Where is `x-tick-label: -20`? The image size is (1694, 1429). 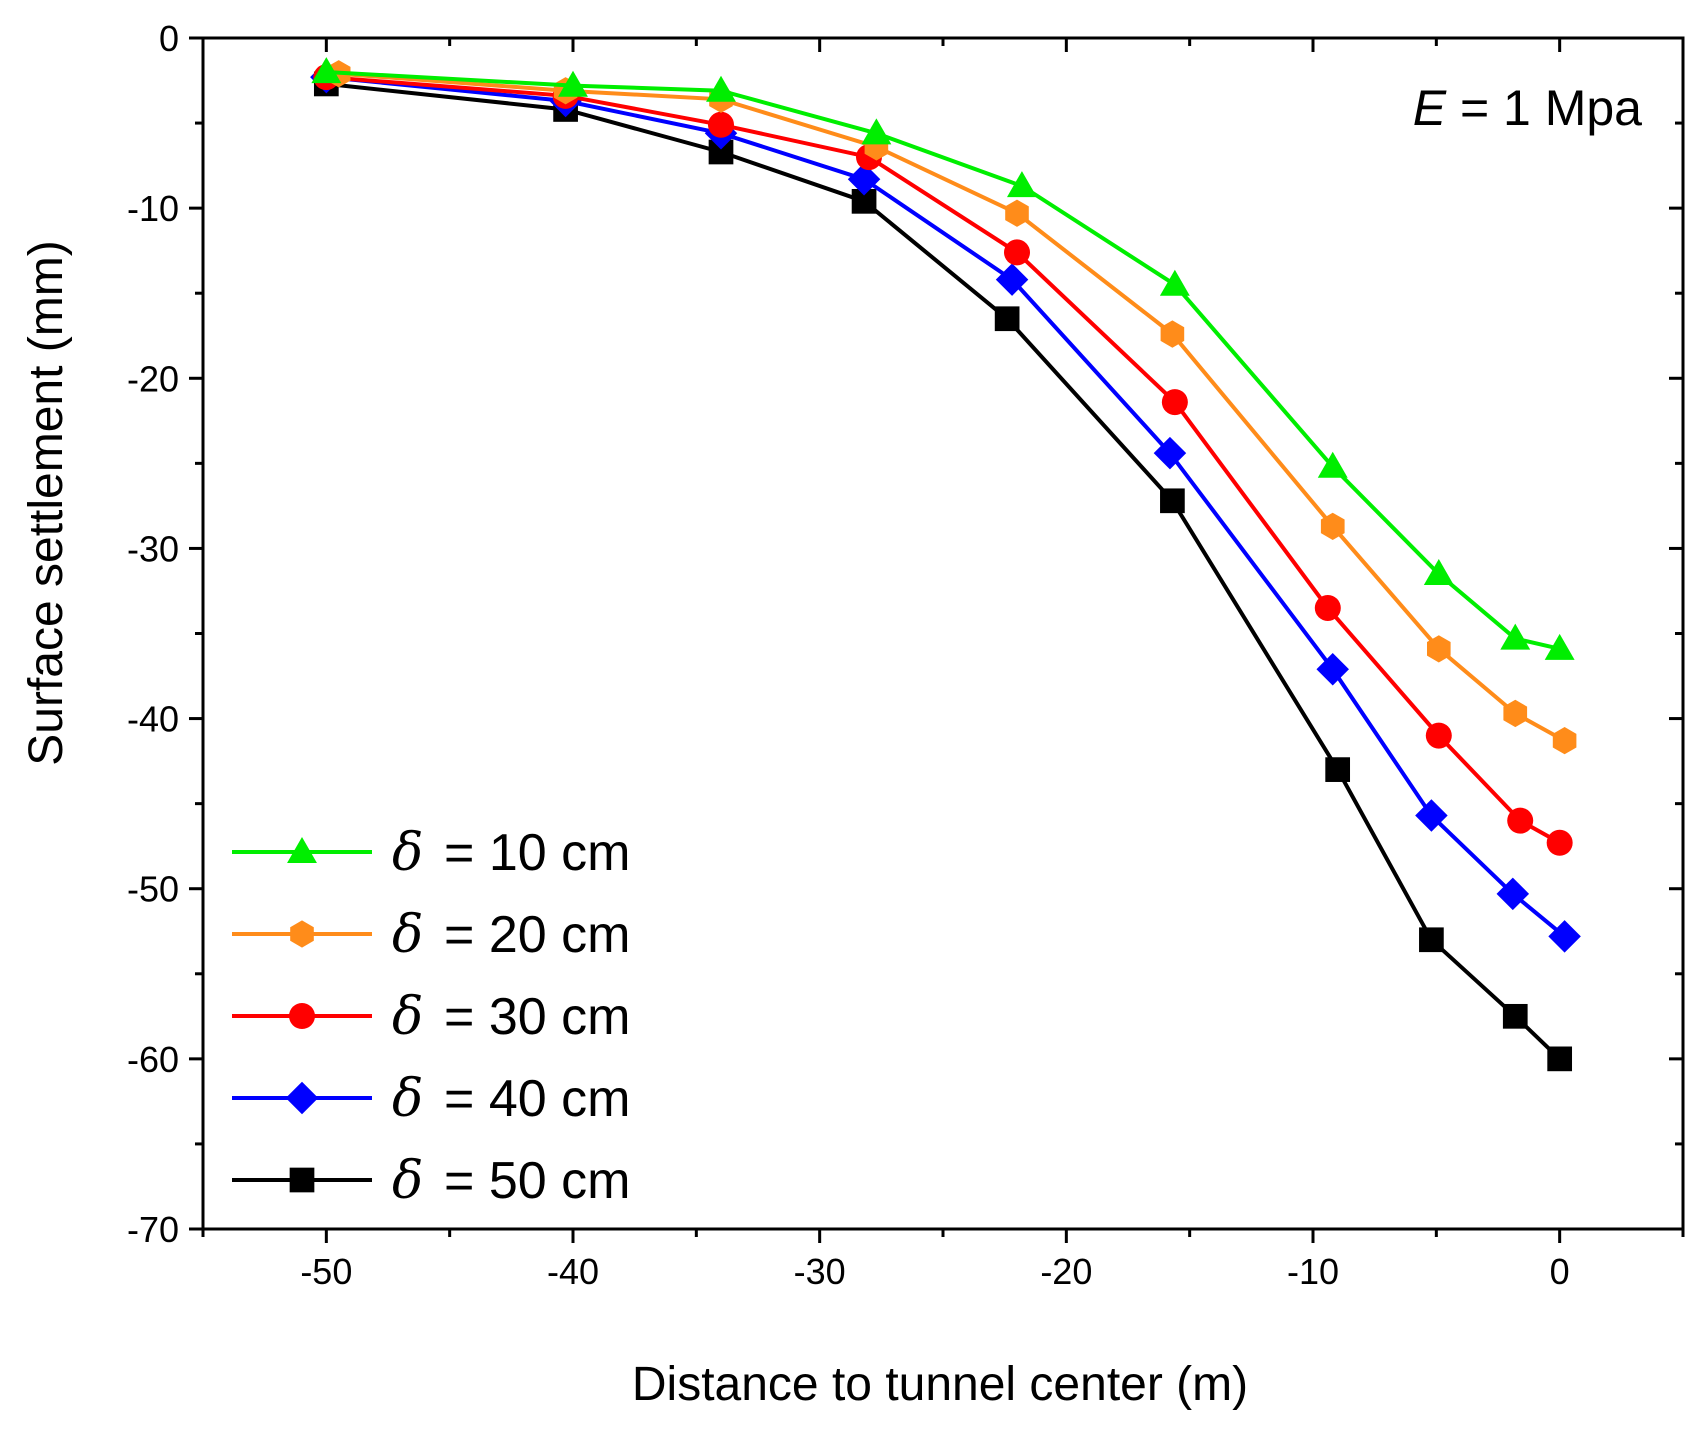 x-tick-label: -20 is located at coordinates (1066, 1271).